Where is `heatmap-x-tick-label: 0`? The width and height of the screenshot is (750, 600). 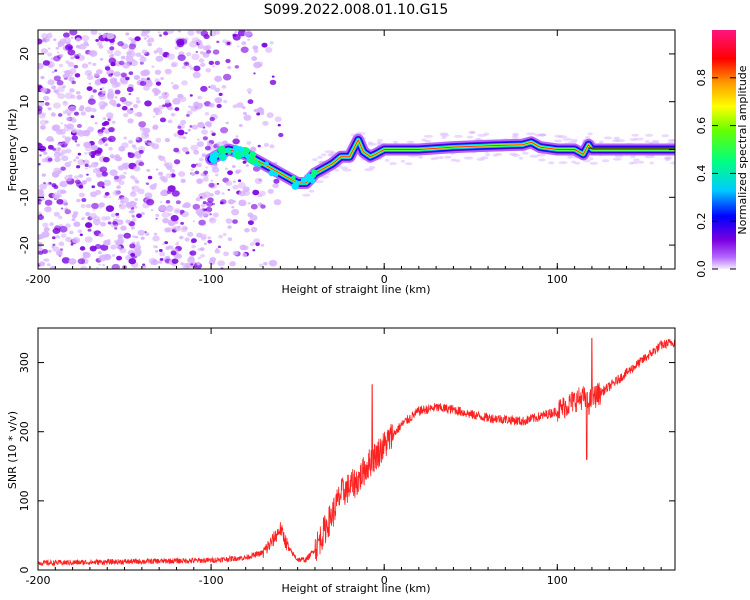 heatmap-x-tick-label: 0 is located at coordinates (384, 279).